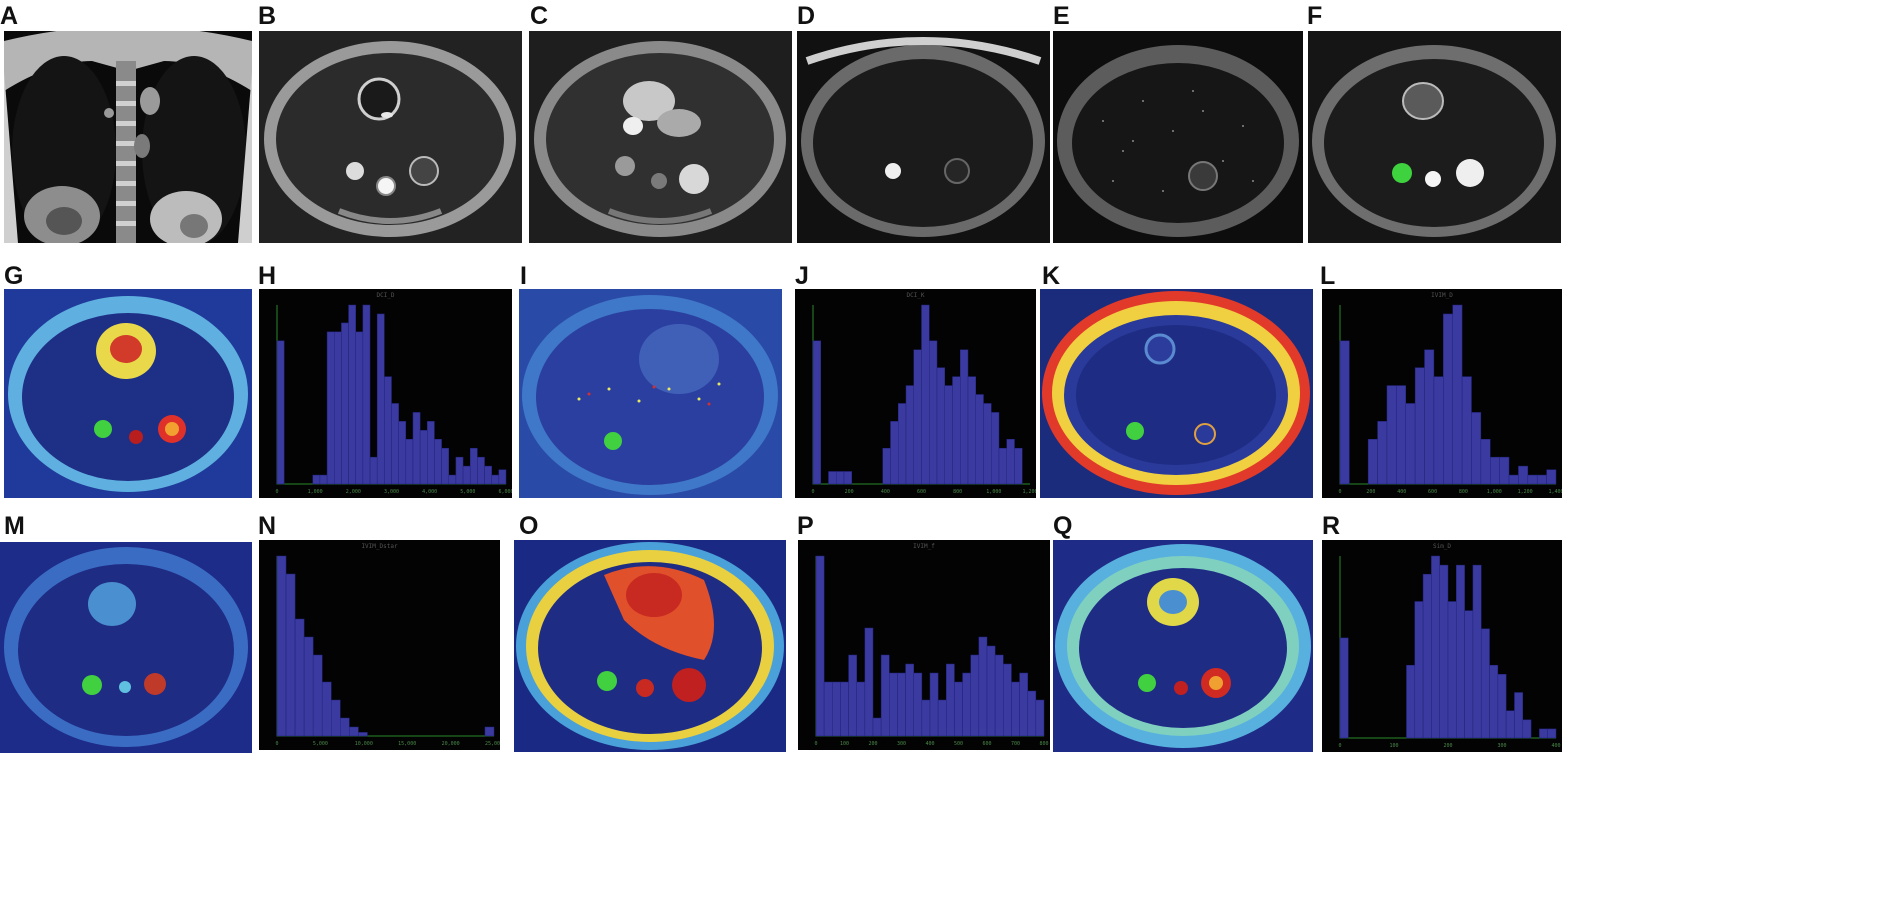 This screenshot has height=910, width=1886. What do you see at coordinates (901, 744) in the screenshot?
I see `histogram-tick-label: 300` at bounding box center [901, 744].